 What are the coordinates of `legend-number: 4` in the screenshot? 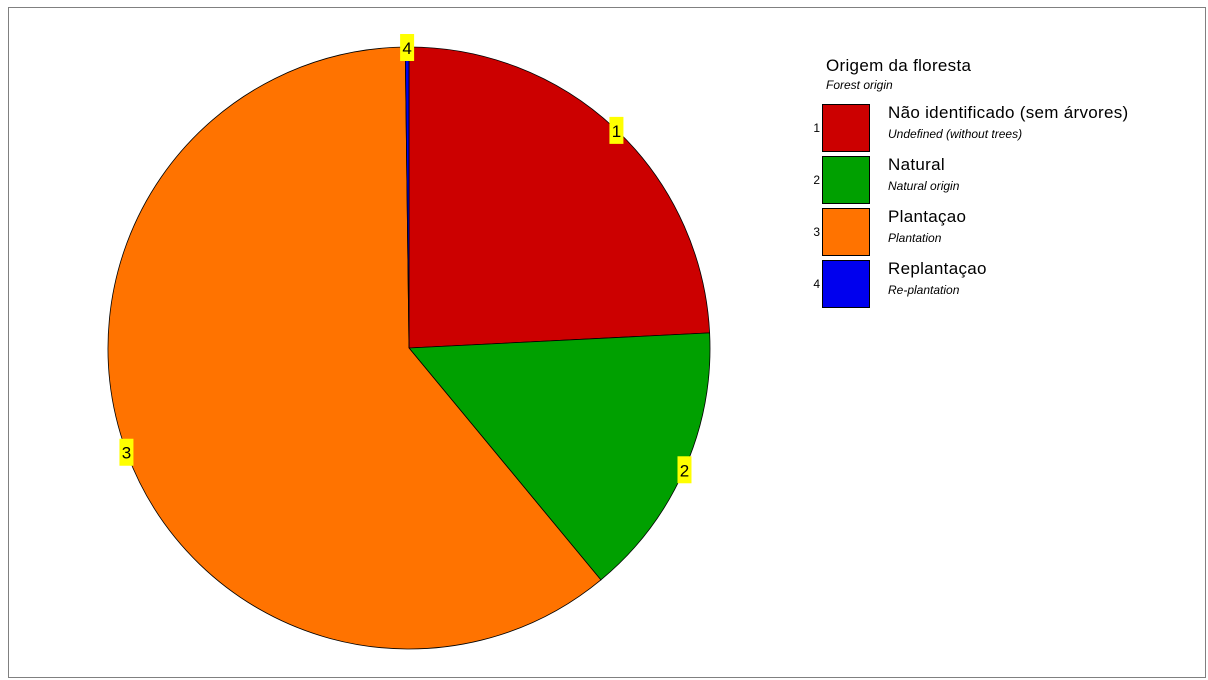 It's located at (816, 284).